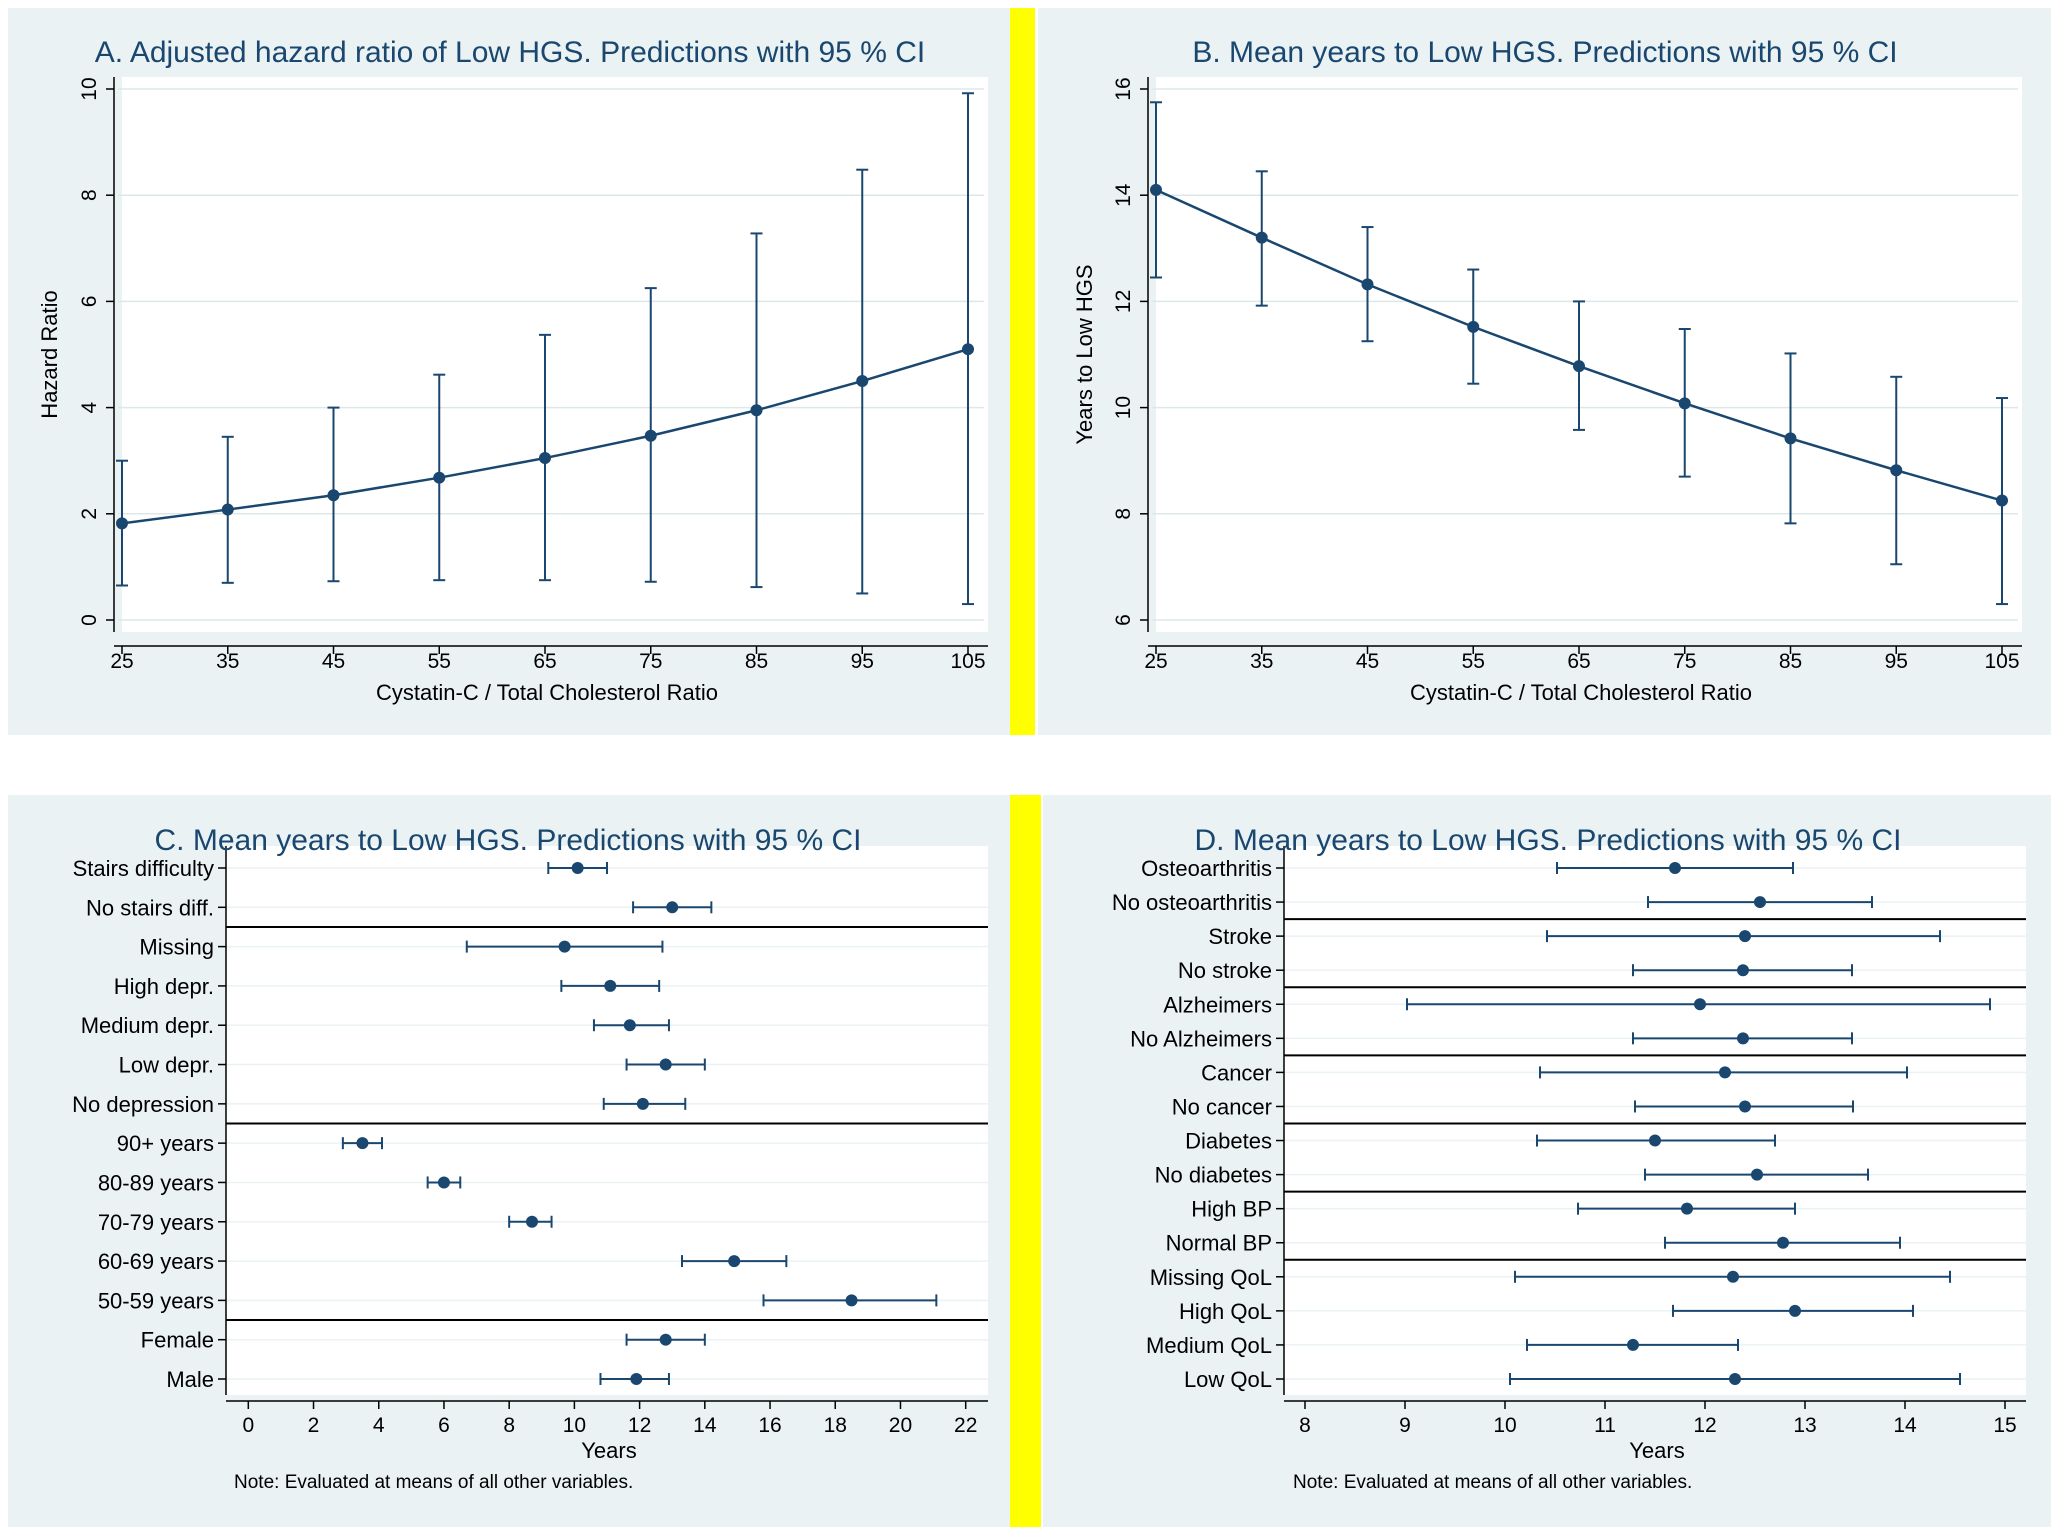 Image resolution: width=2055 pixels, height=1530 pixels. Describe the element at coordinates (150, 907) in the screenshot. I see `category-label-C: No stairs diff.` at that location.